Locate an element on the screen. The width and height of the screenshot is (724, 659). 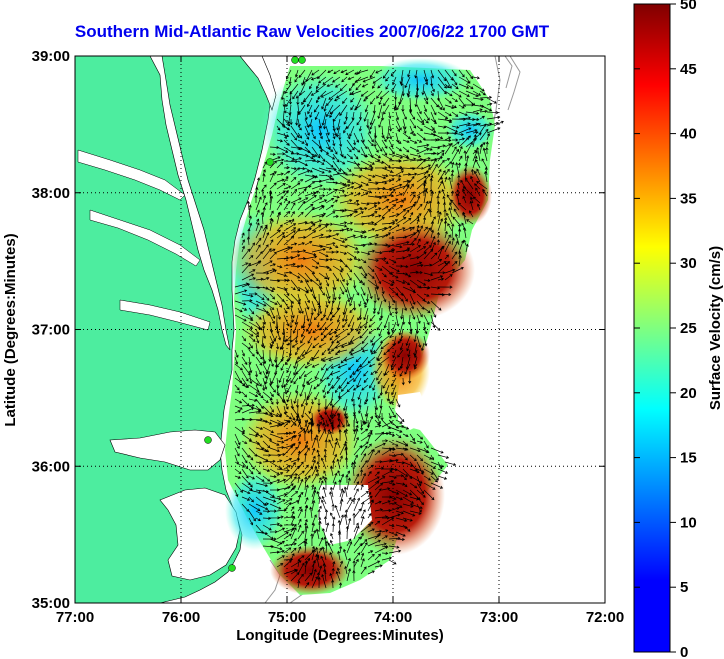
bay-tributary is located at coordinates (131, 175).